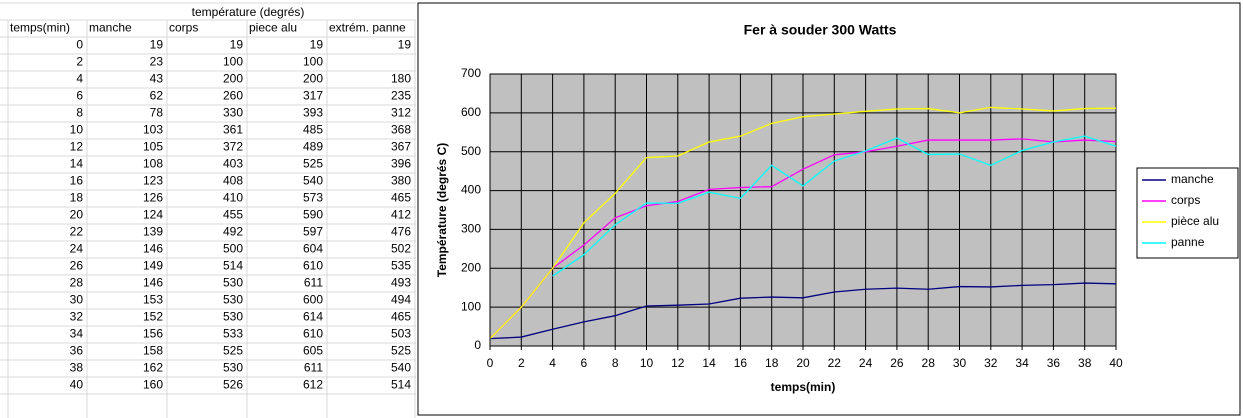  What do you see at coordinates (401, 215) in the screenshot?
I see `cell: 412` at bounding box center [401, 215].